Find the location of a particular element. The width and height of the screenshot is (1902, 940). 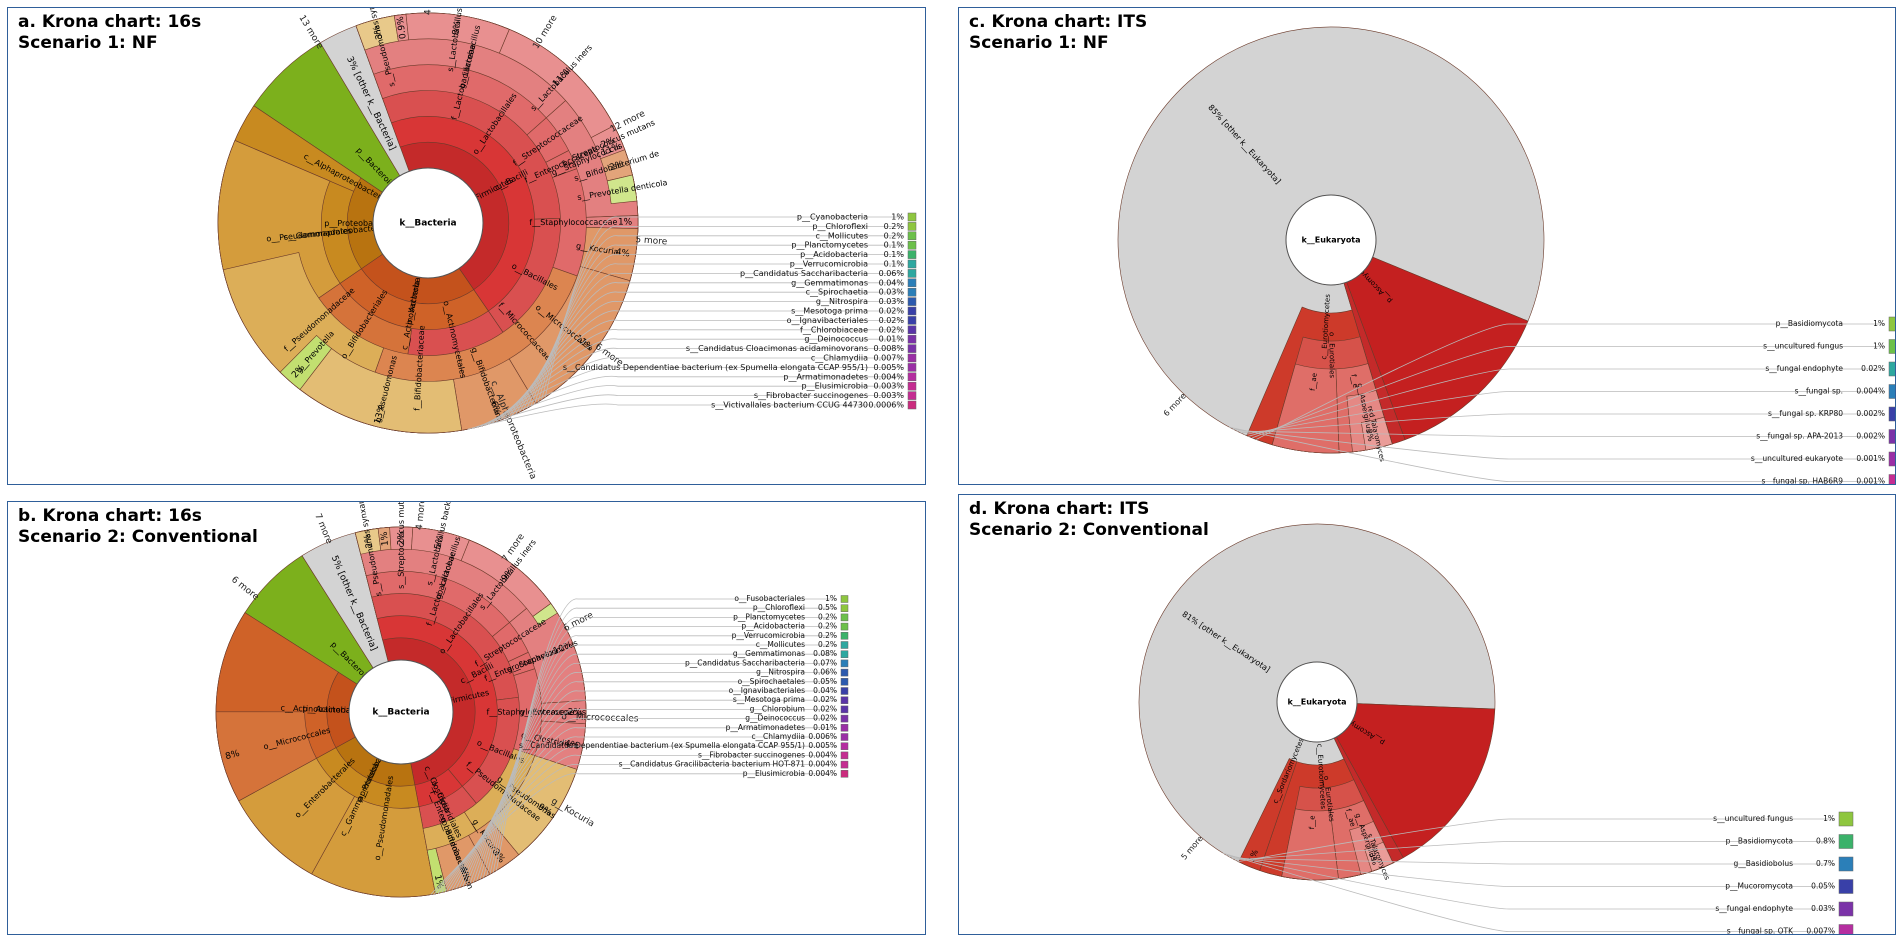

panel-a-title-block: a. Krona chart: 16s Scenario 1: NF is located at coordinates (109, 33).